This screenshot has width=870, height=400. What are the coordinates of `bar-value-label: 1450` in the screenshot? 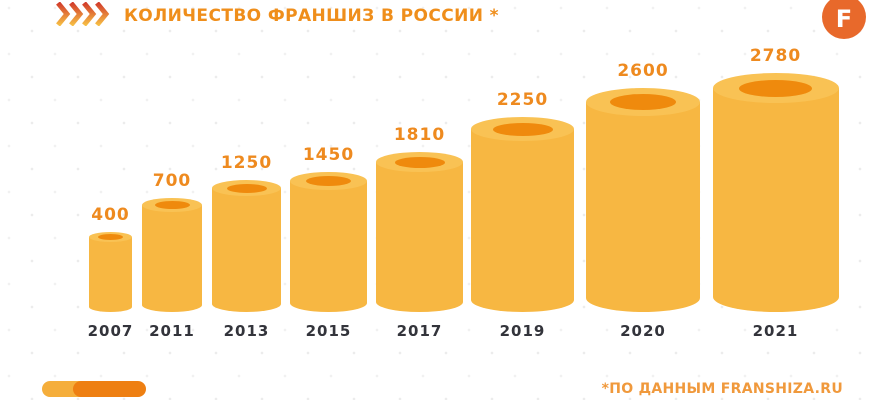 It's located at (328, 155).